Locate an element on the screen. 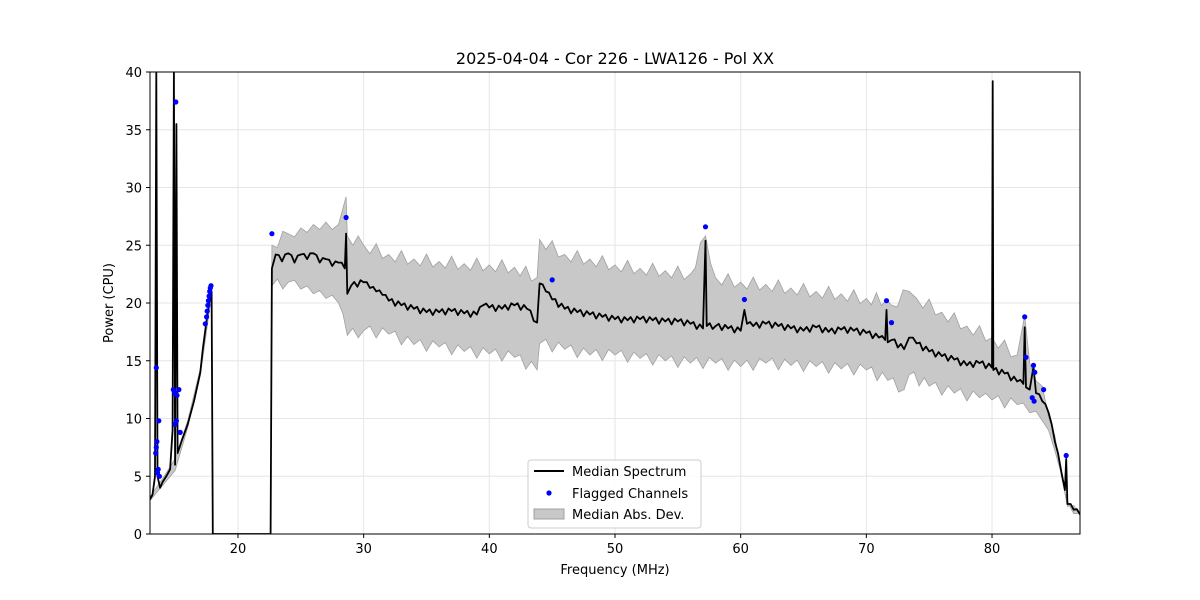 This screenshot has width=1200, height=600. chart-title: 2025-04-04 - Cor 226 - LWA126 - Pol XX is located at coordinates (615, 58).